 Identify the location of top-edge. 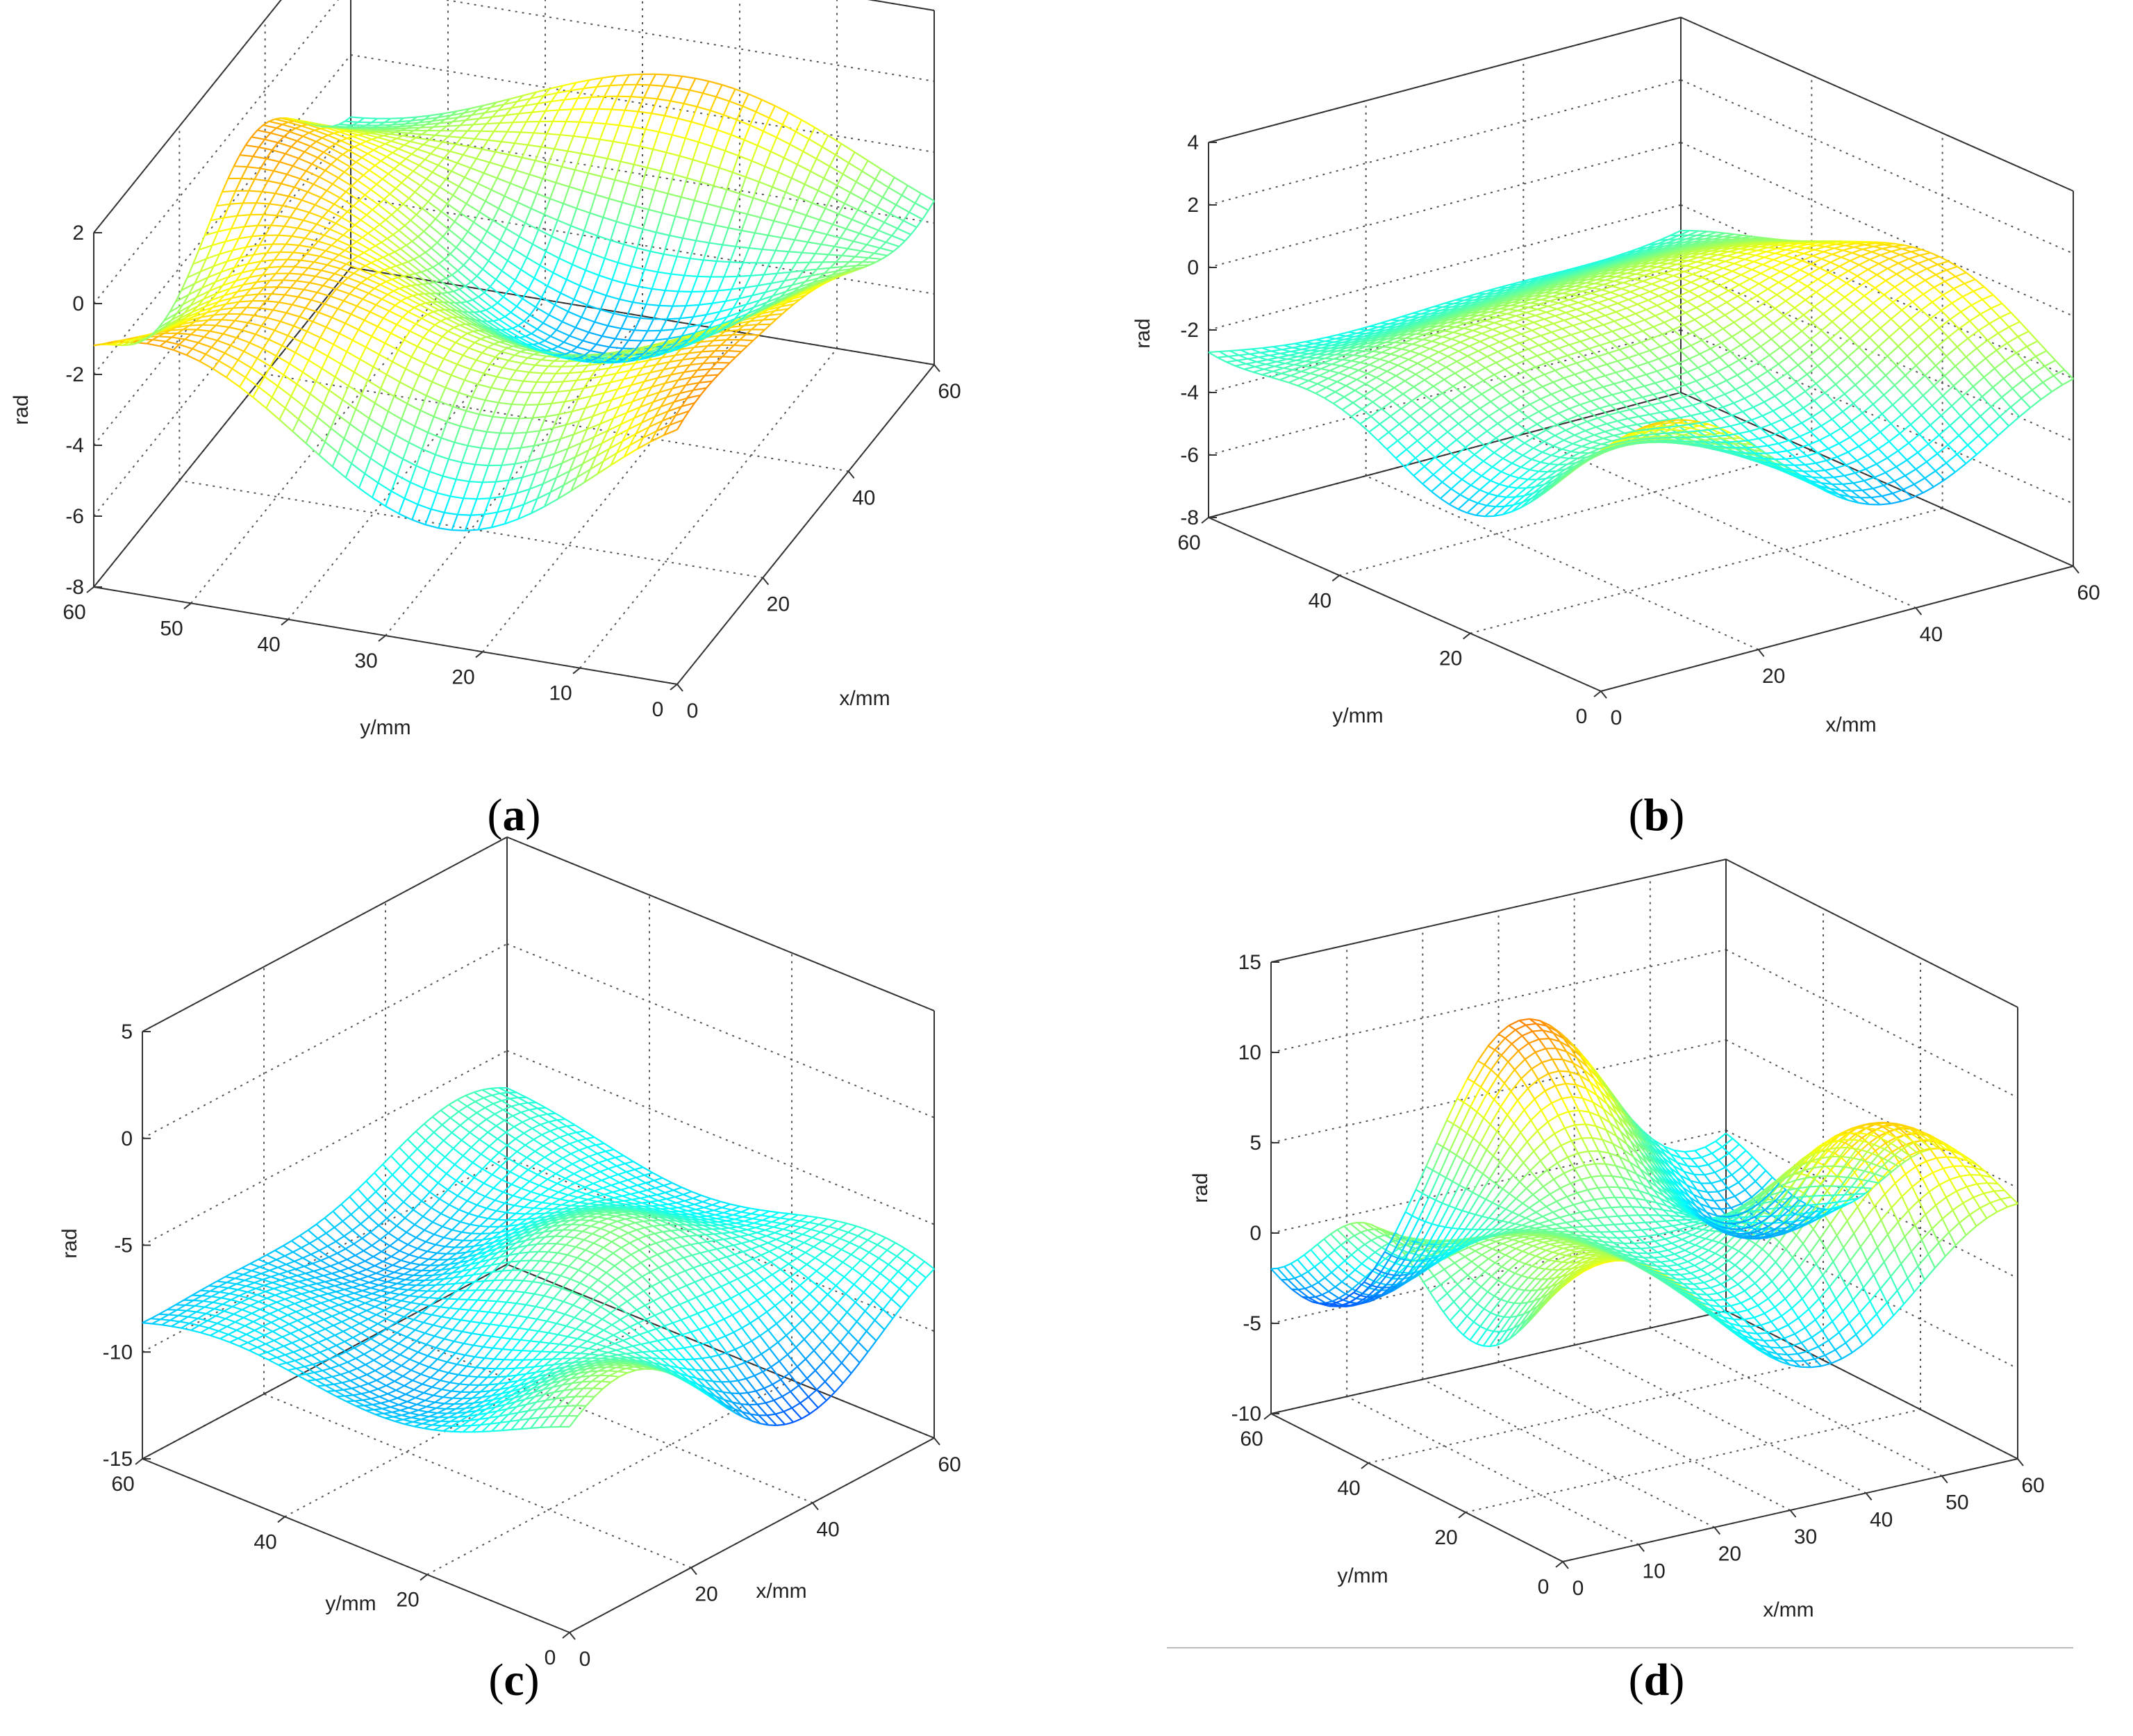
(1877, 104).